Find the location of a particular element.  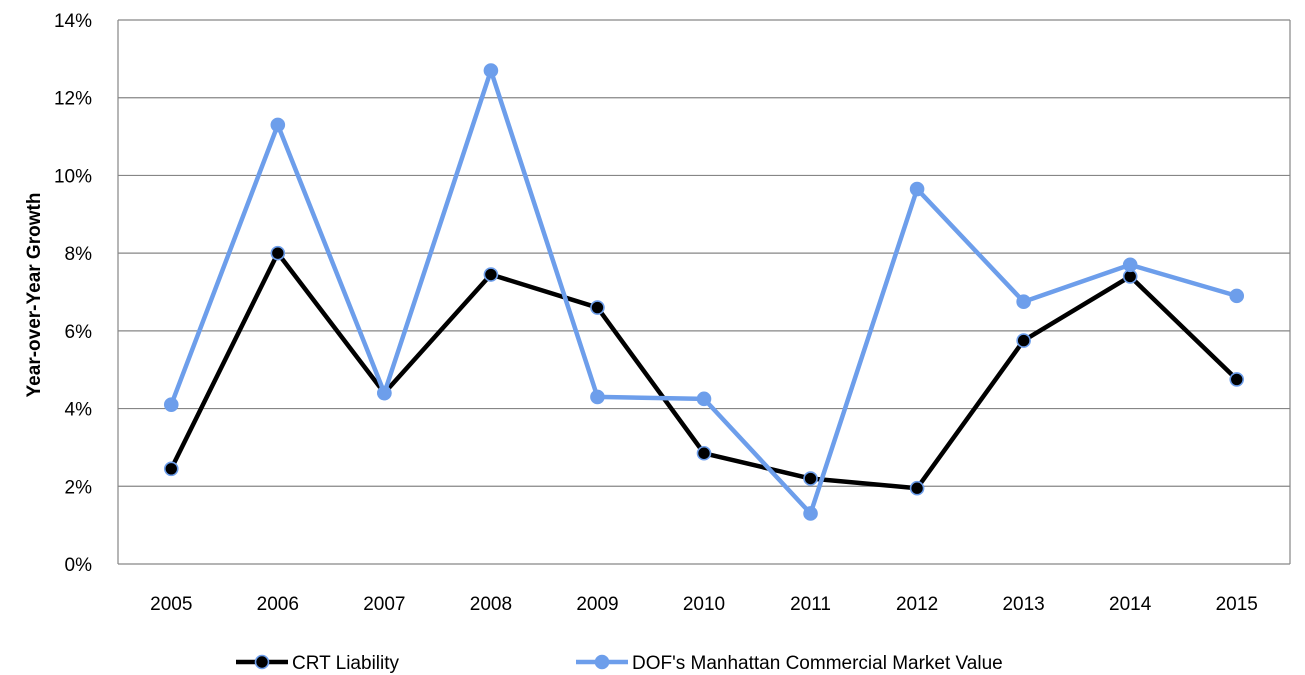

x-tick-label: 2012 is located at coordinates (917, 604).